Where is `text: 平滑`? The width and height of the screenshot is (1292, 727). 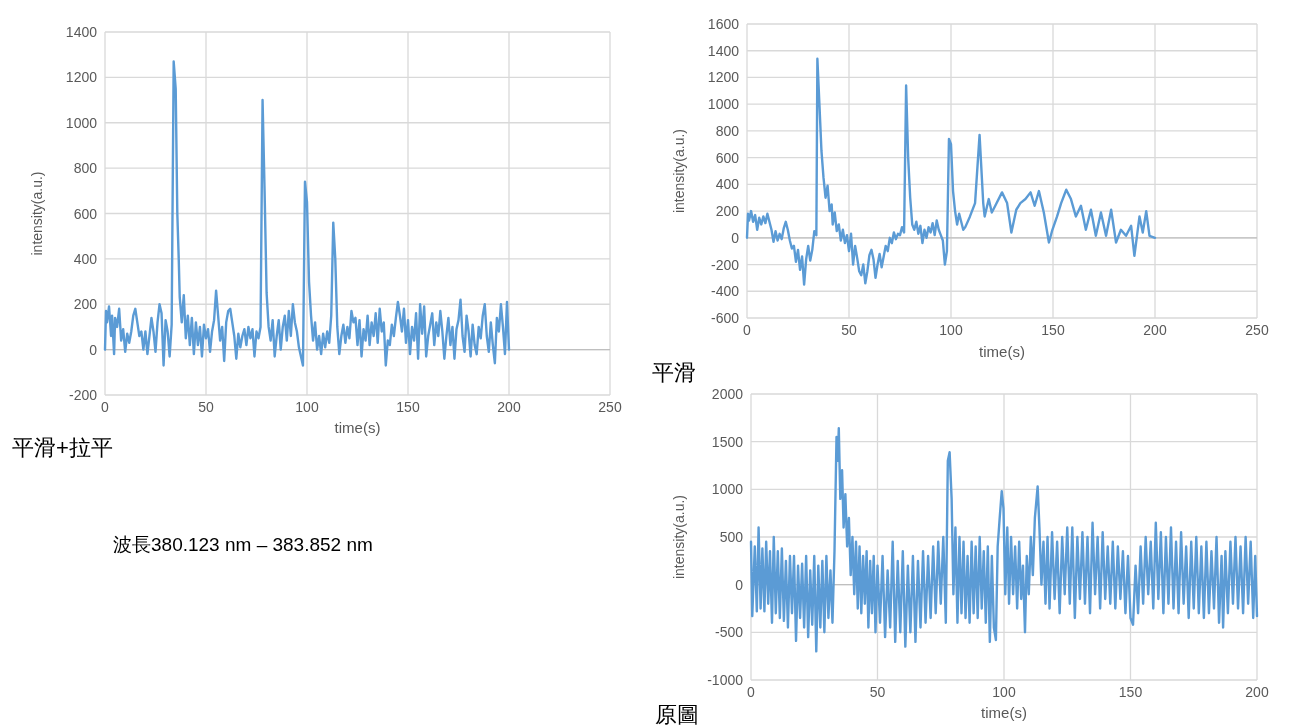 text: 平滑 is located at coordinates (674, 372).